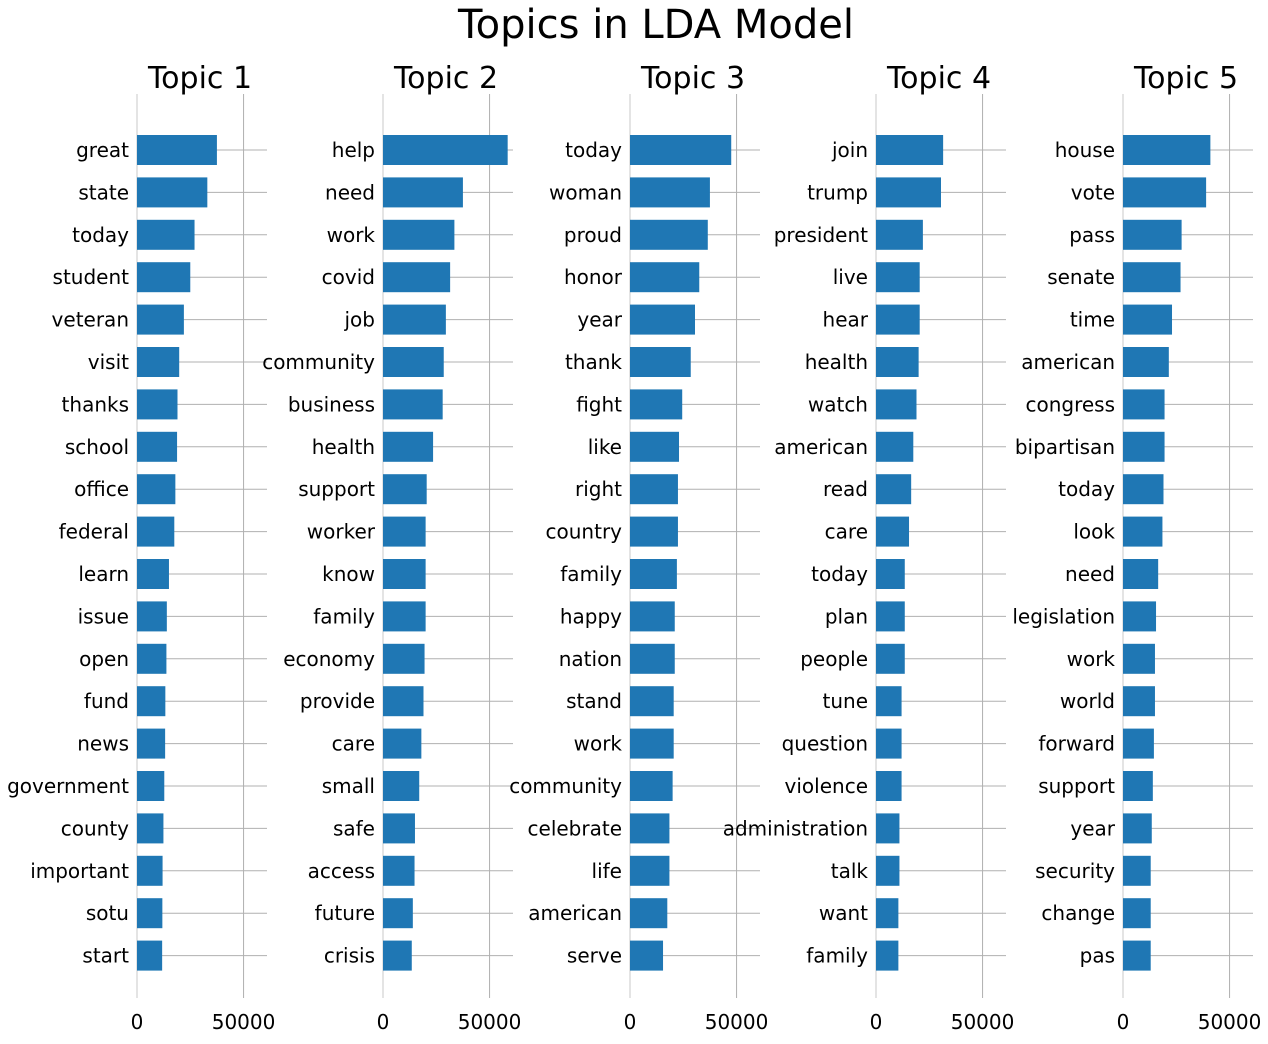  I want to click on y-tick-label: bipartisan, so click(1065, 447).